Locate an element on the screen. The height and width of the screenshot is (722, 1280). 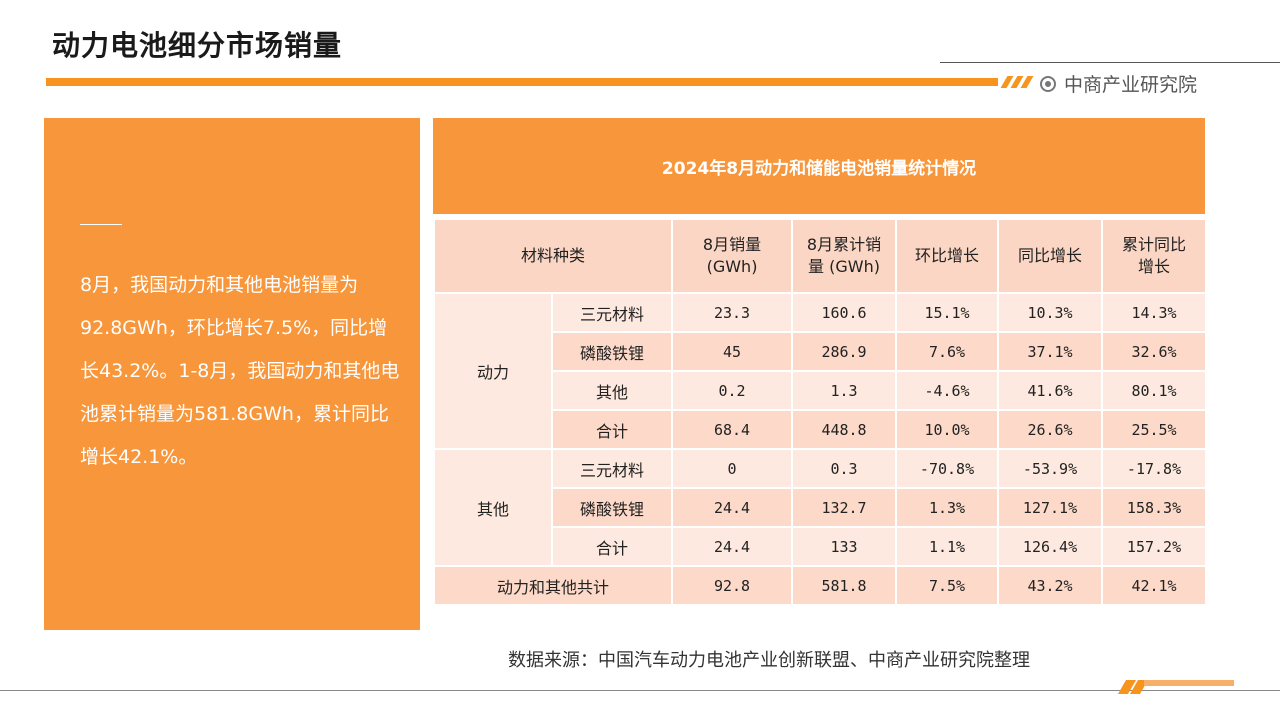
table-title: 2024年8月动力和储能电池销量统计情况 is located at coordinates (819, 166).